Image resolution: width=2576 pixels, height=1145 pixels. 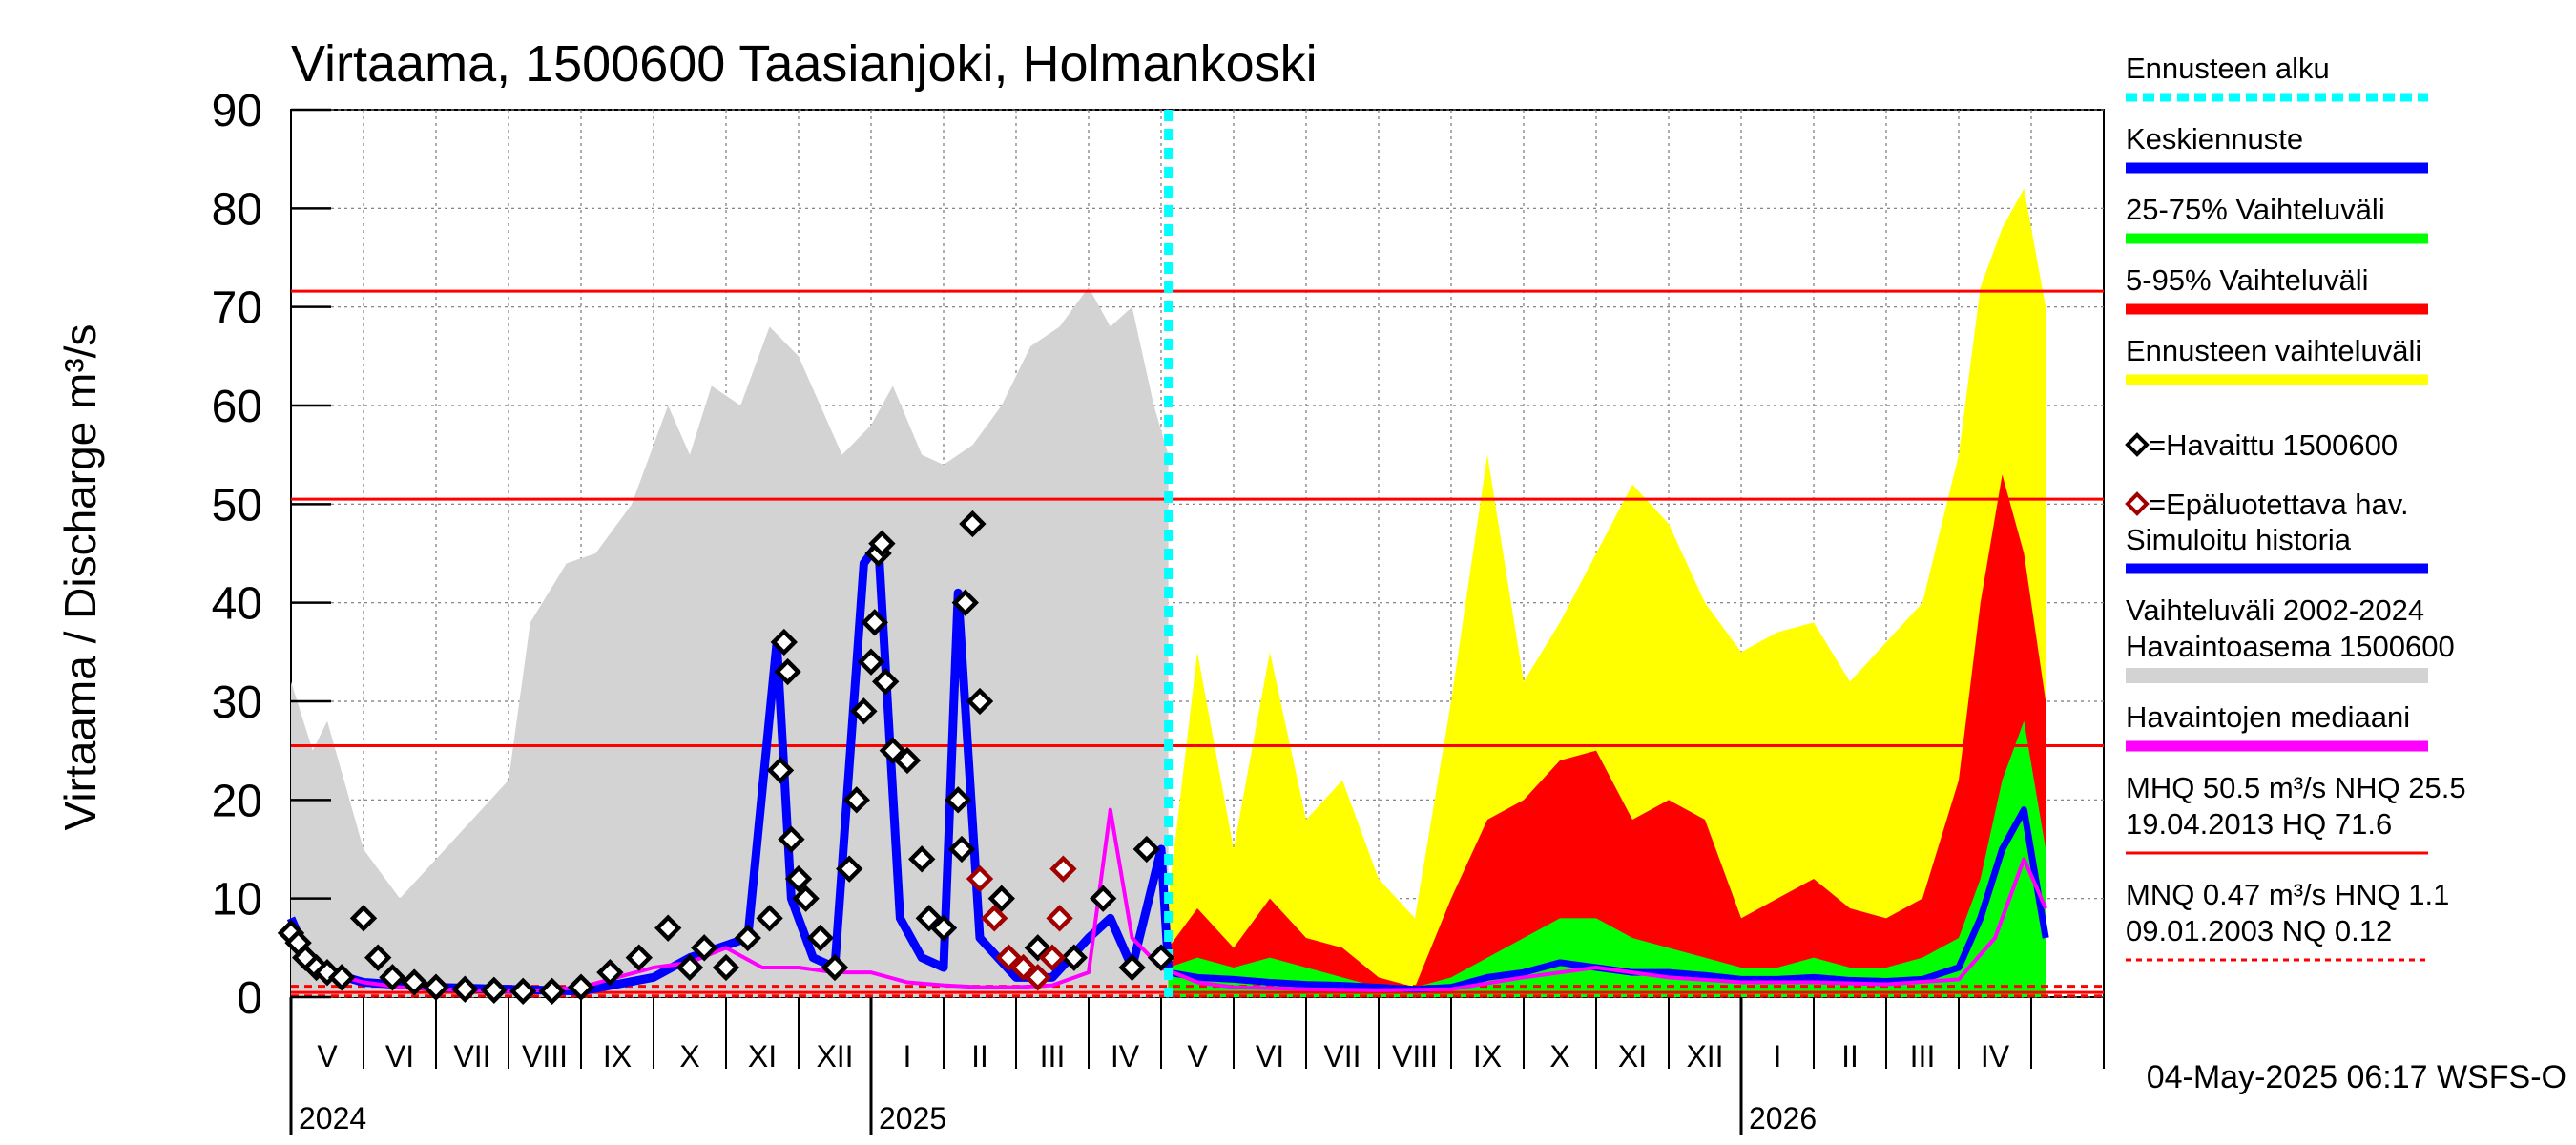 What do you see at coordinates (237, 407) in the screenshot?
I see `y-tick-label: 60` at bounding box center [237, 407].